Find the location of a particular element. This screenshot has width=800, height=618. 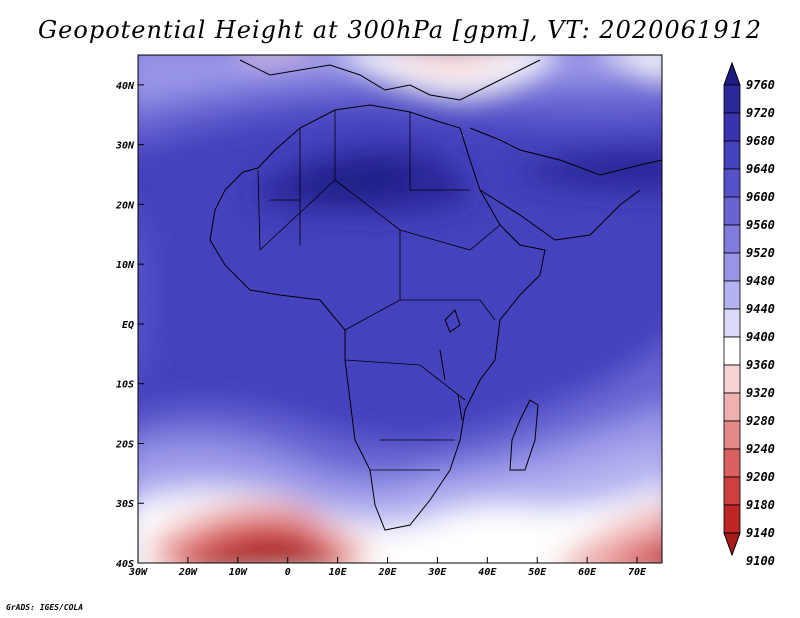

madagascar is located at coordinates (524, 435).